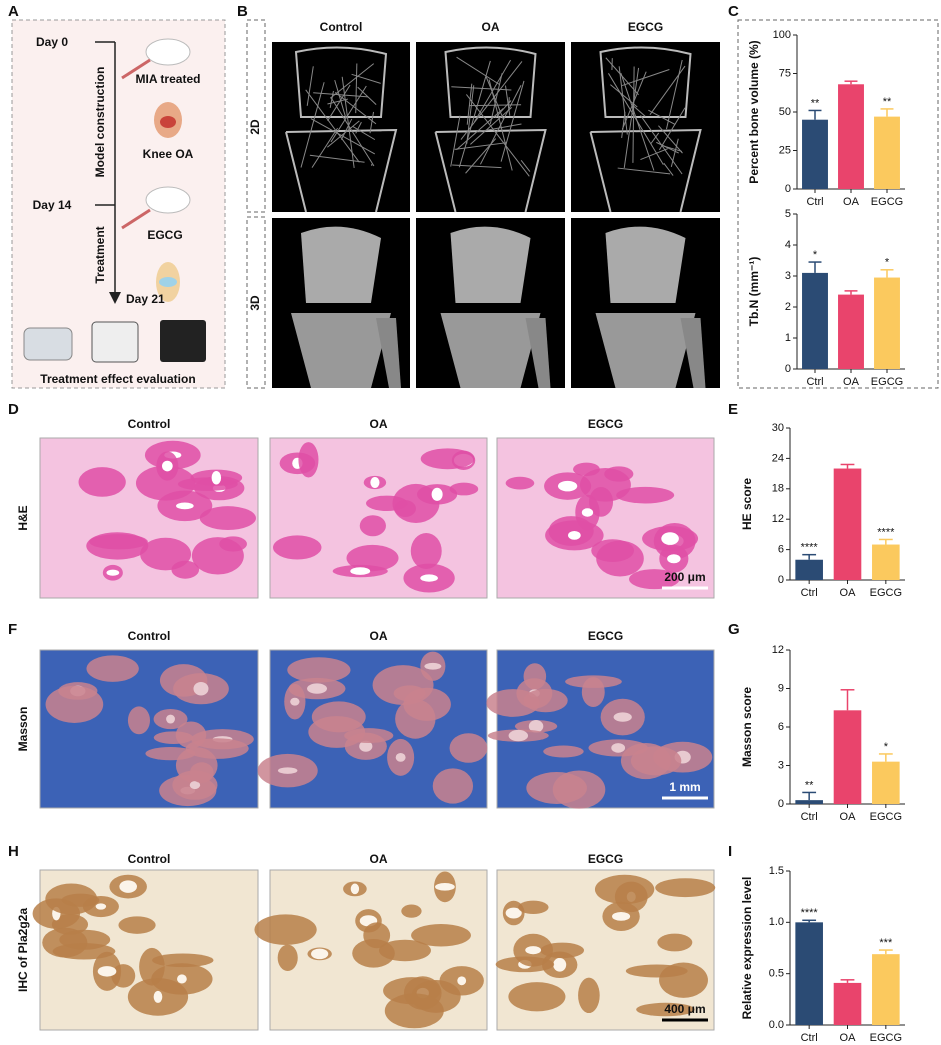 This screenshot has height=1045, width=941. What do you see at coordinates (149, 729) in the screenshot?
I see `histology-image` at bounding box center [149, 729].